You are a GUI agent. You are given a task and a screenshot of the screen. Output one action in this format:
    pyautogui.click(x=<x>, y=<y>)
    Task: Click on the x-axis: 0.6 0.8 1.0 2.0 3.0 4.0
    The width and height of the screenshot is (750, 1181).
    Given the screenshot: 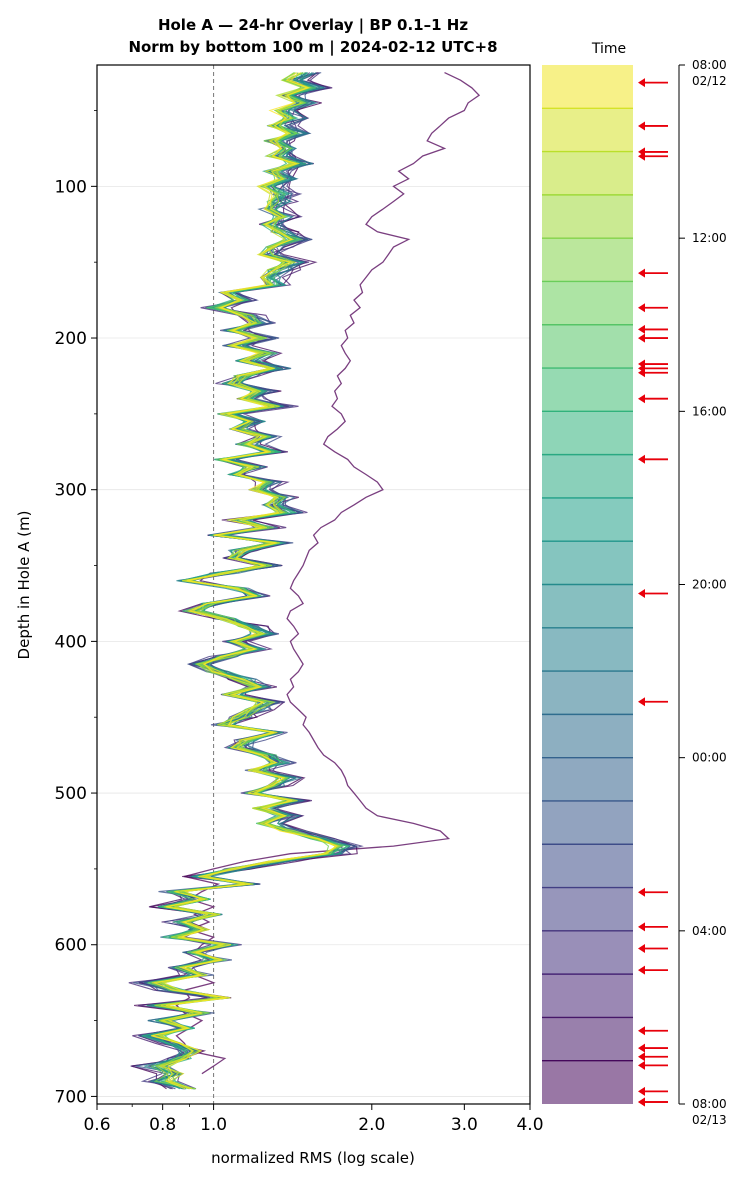 What is the action you would take?
    pyautogui.click(x=313, y=1119)
    